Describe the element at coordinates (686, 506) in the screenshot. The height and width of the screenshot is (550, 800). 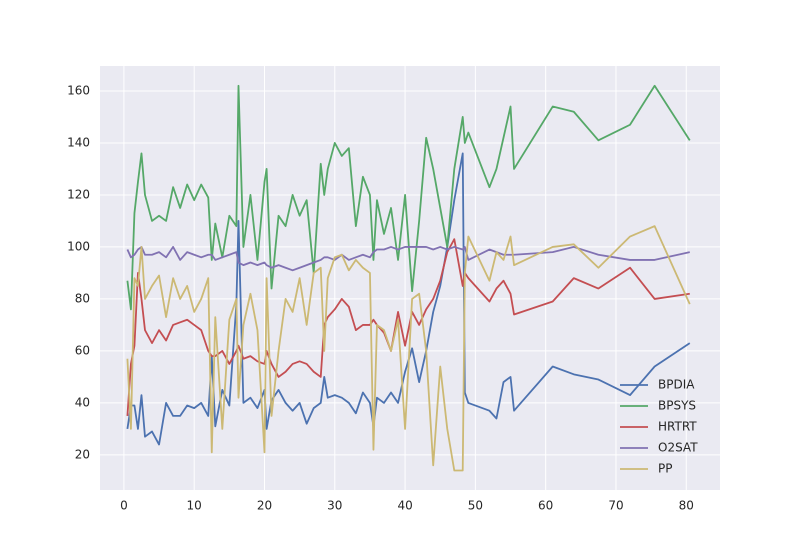
I see `x-tick-label: 80` at that location.